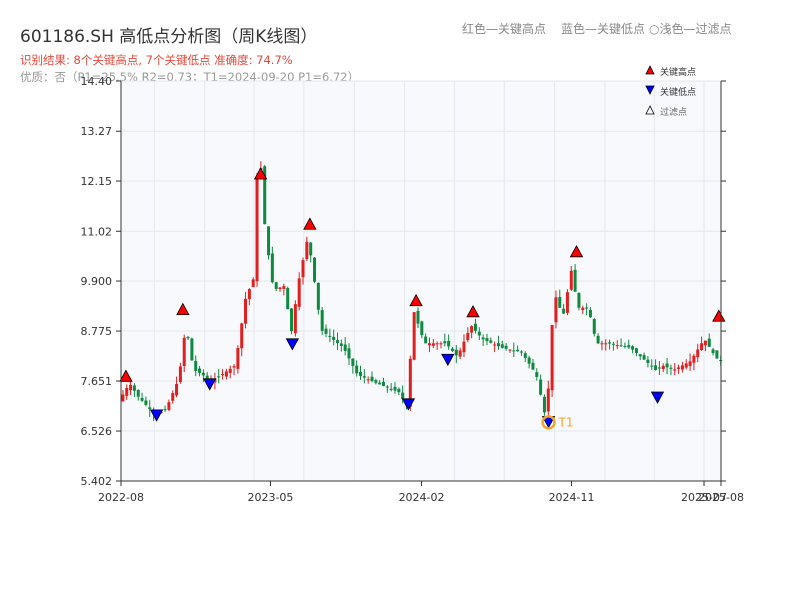  I want to click on result-summary: 识别结果: 8个关键高点, 7个关键低点 准确度: 74.7%, so click(156, 60).